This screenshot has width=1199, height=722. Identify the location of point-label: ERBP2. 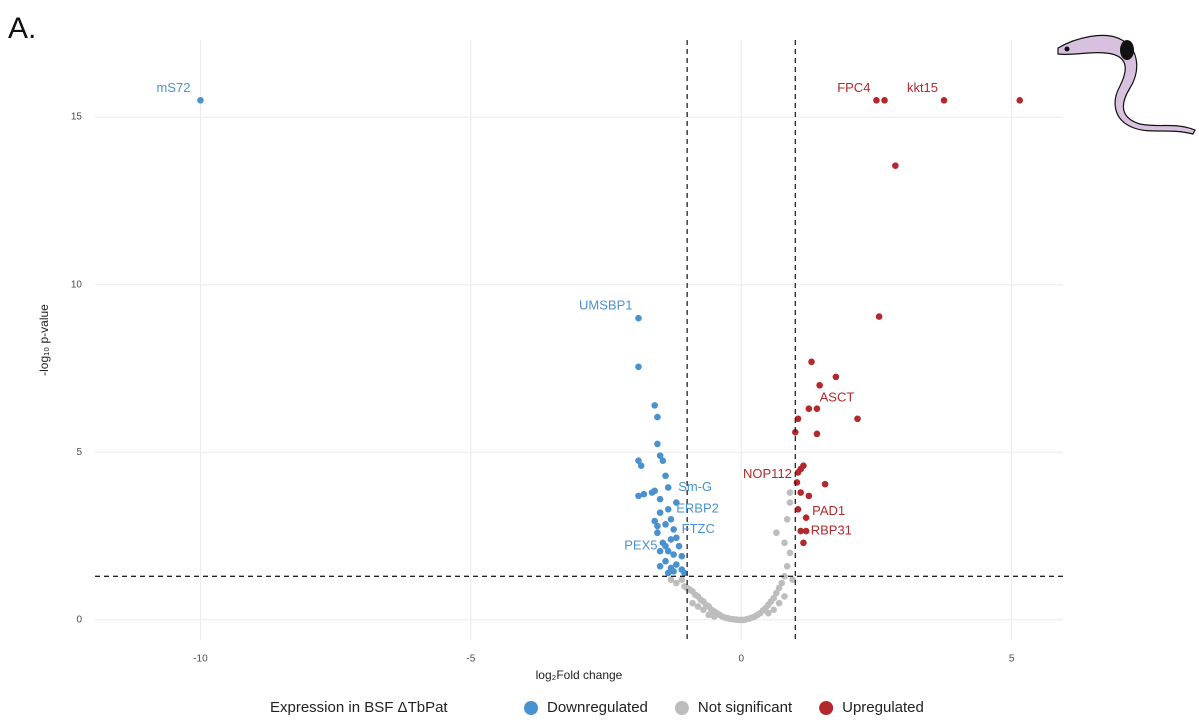
(697, 508).